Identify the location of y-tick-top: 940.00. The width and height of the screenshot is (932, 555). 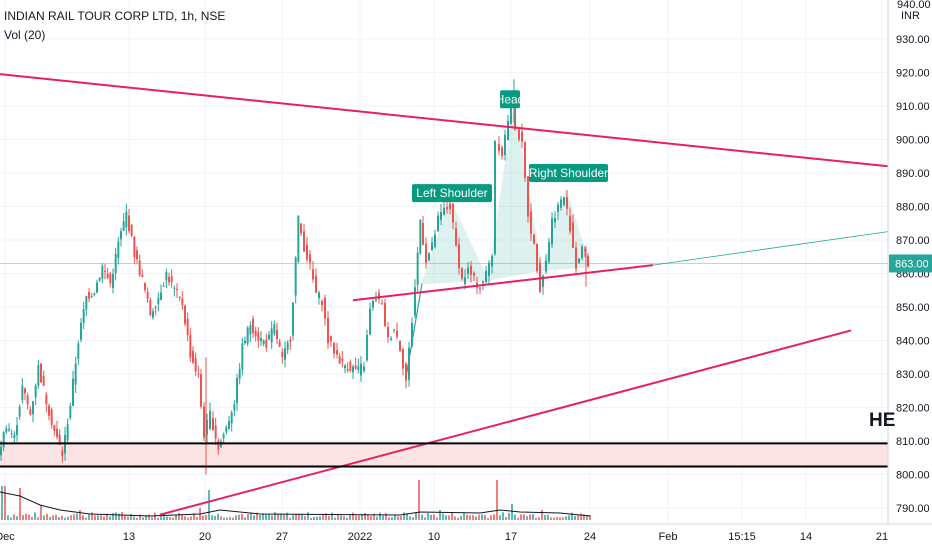
(914, 5).